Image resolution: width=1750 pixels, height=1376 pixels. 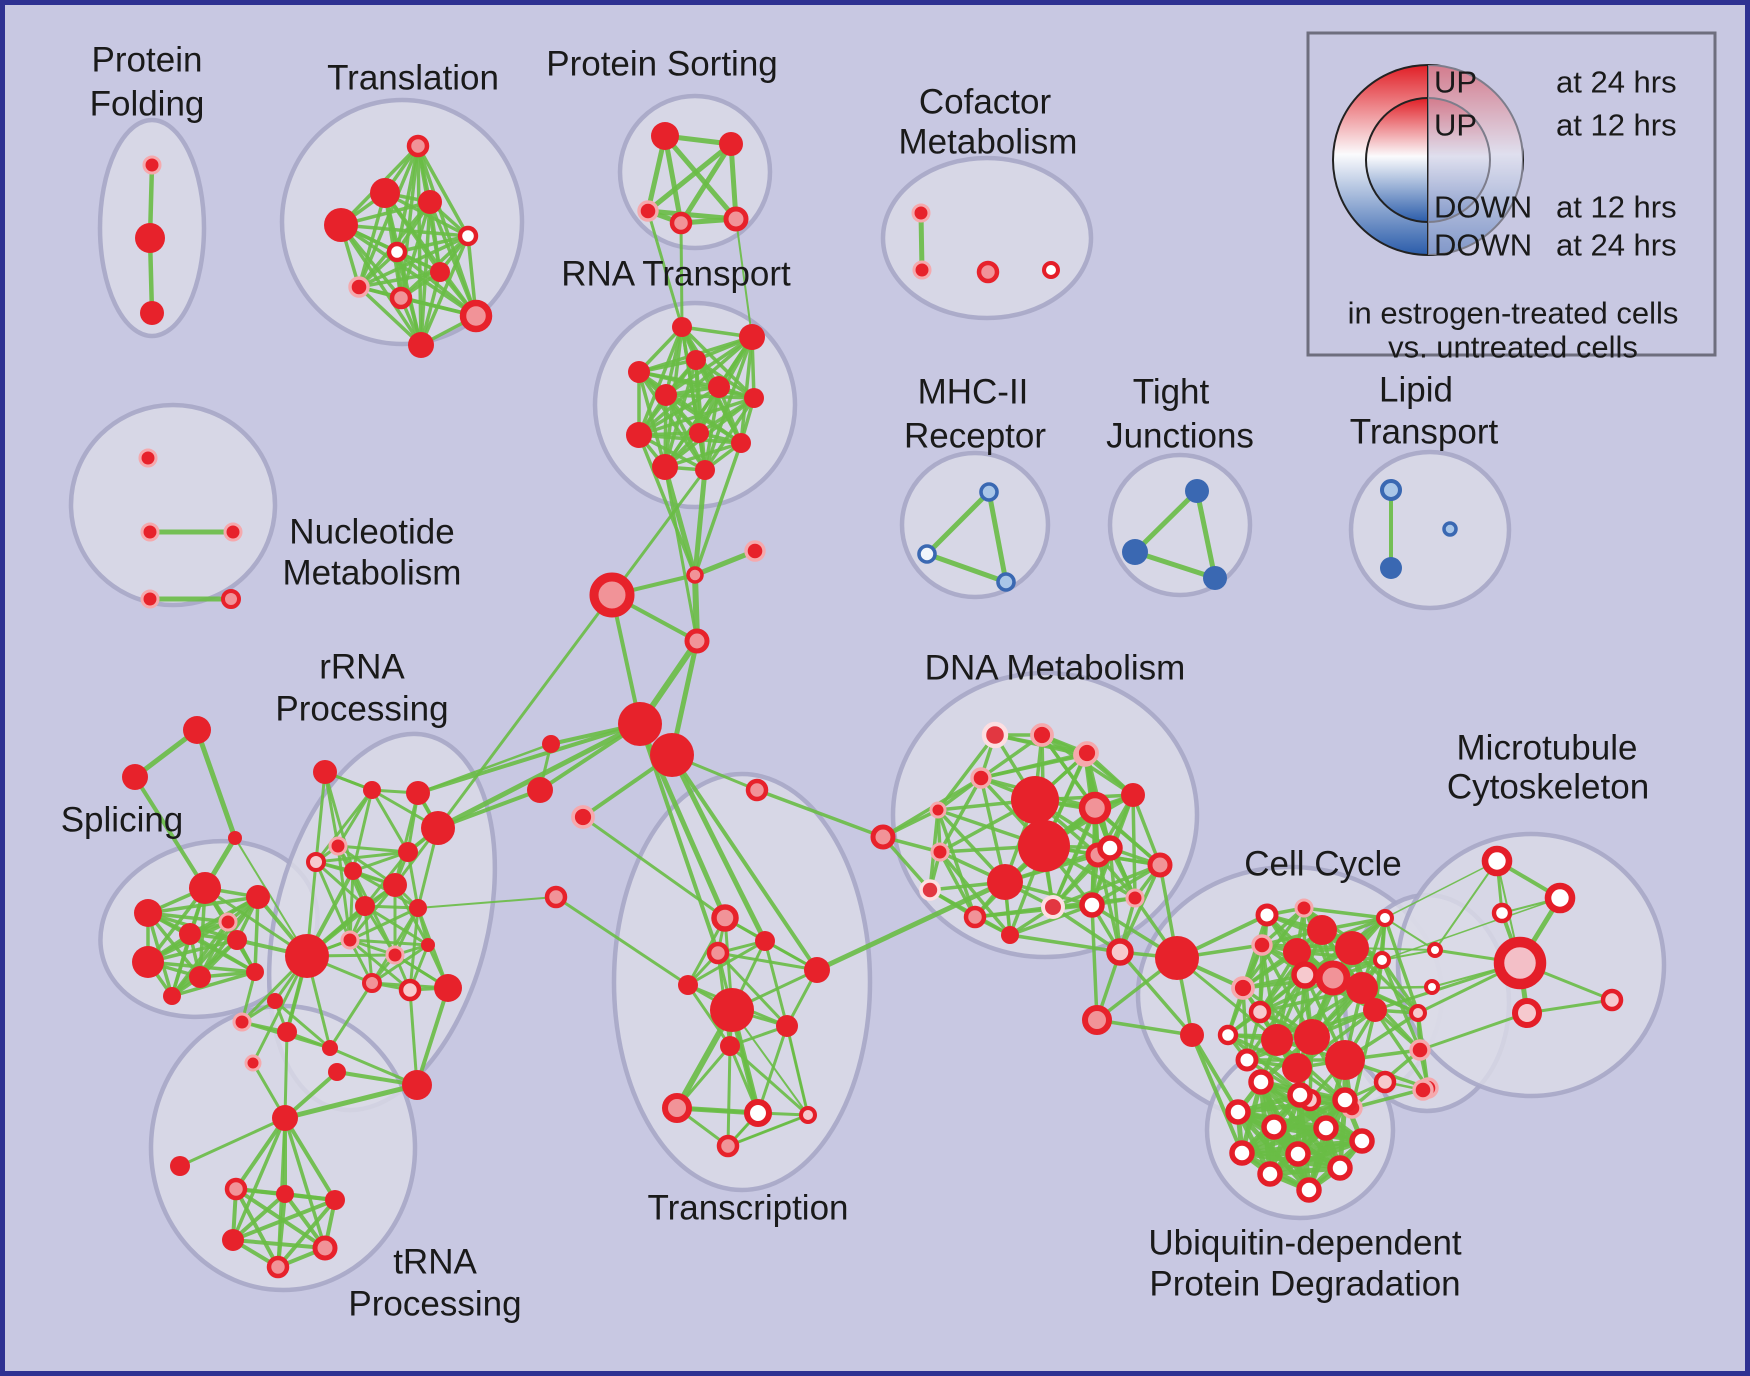 I want to click on cluster-label-protein-folding: Protein, so click(x=147, y=60).